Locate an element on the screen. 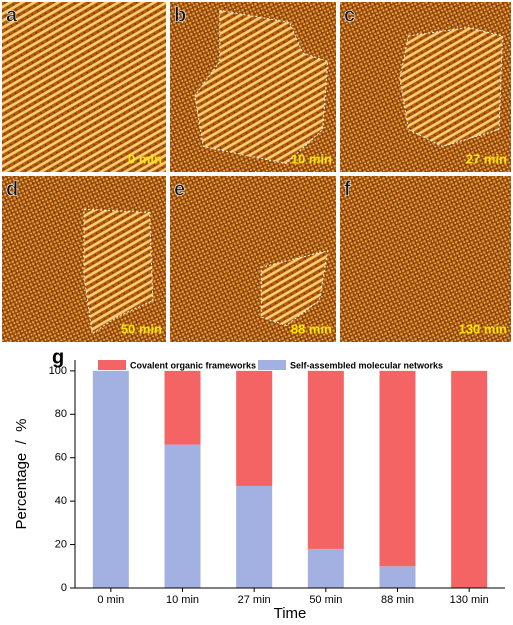 This screenshot has width=513, height=625. y-tick-label: 60 is located at coordinates (61, 458).